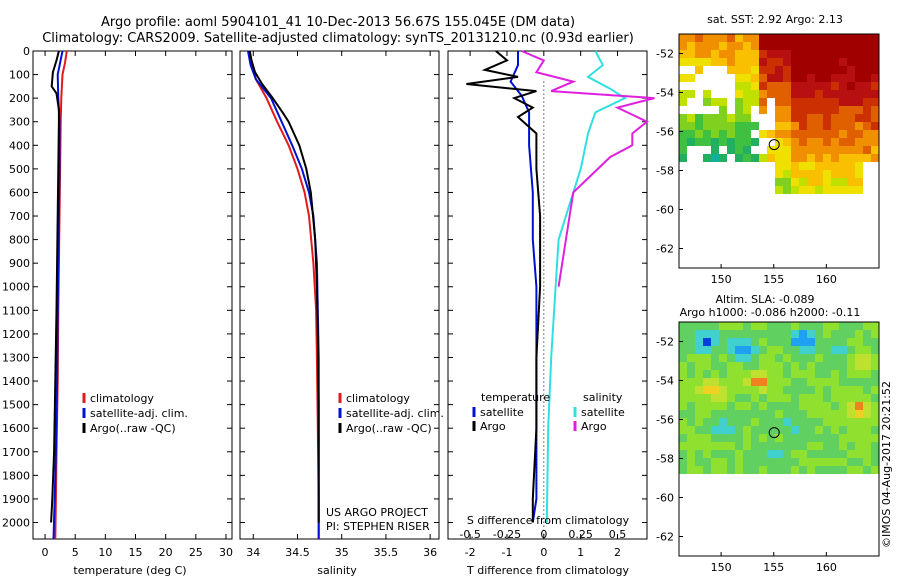 The height and width of the screenshot is (580, 900). What do you see at coordinates (506, 552) in the screenshot?
I see `x-tick-label: -1` at bounding box center [506, 552].